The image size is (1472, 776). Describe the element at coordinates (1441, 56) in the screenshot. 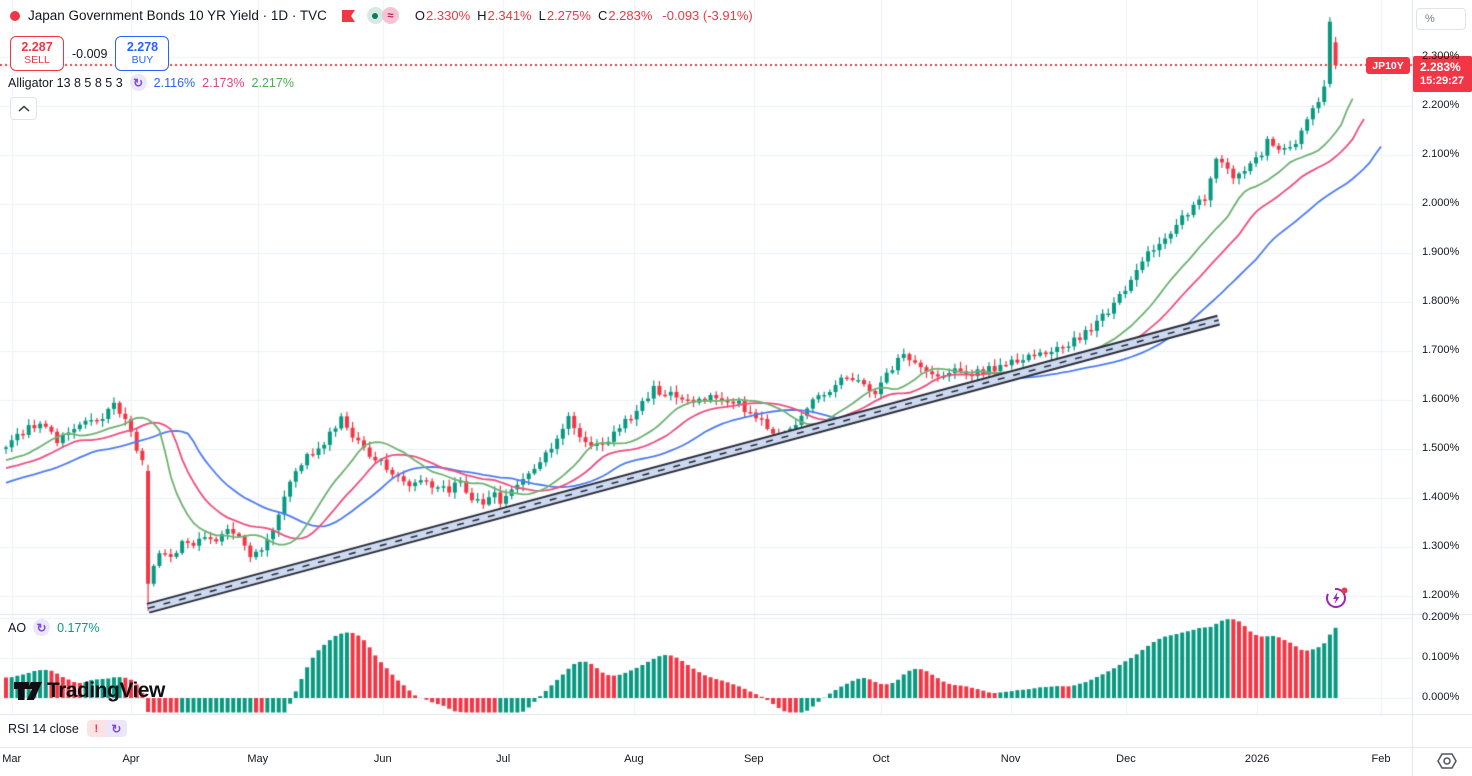

I see `price-tick-label: 2.300%` at that location.